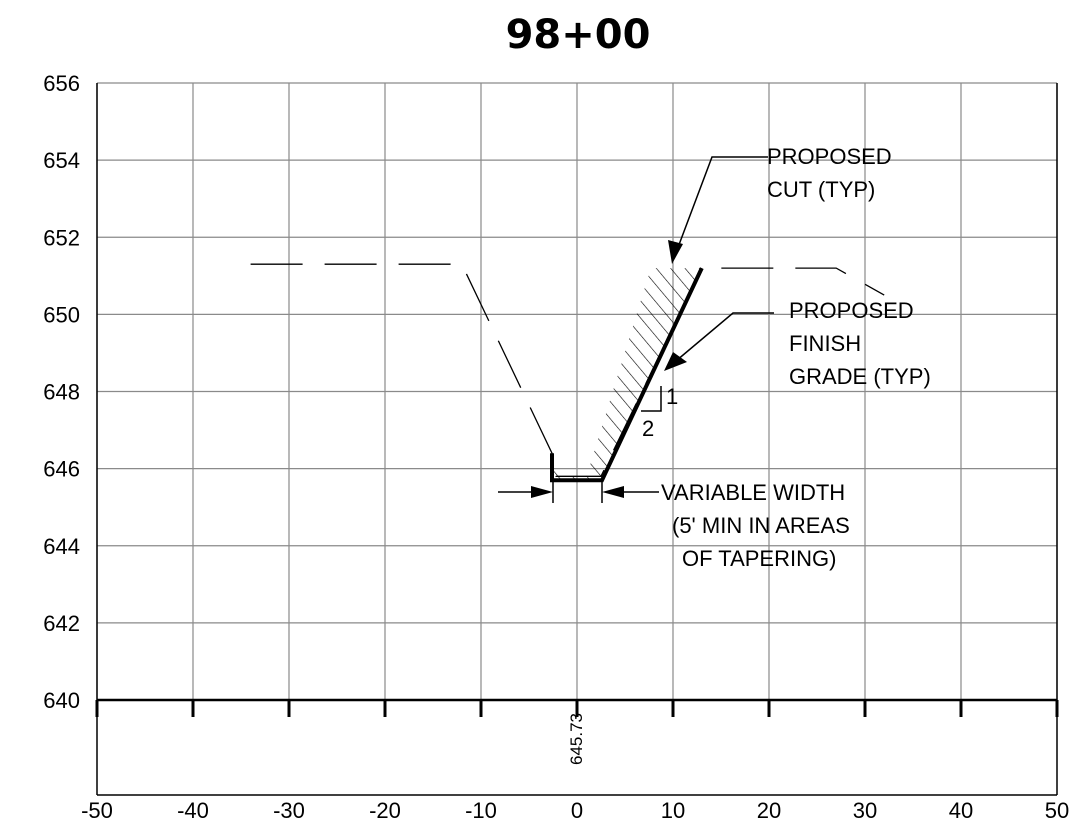  Describe the element at coordinates (721, 339) in the screenshot. I see `grade-leader-line` at that location.